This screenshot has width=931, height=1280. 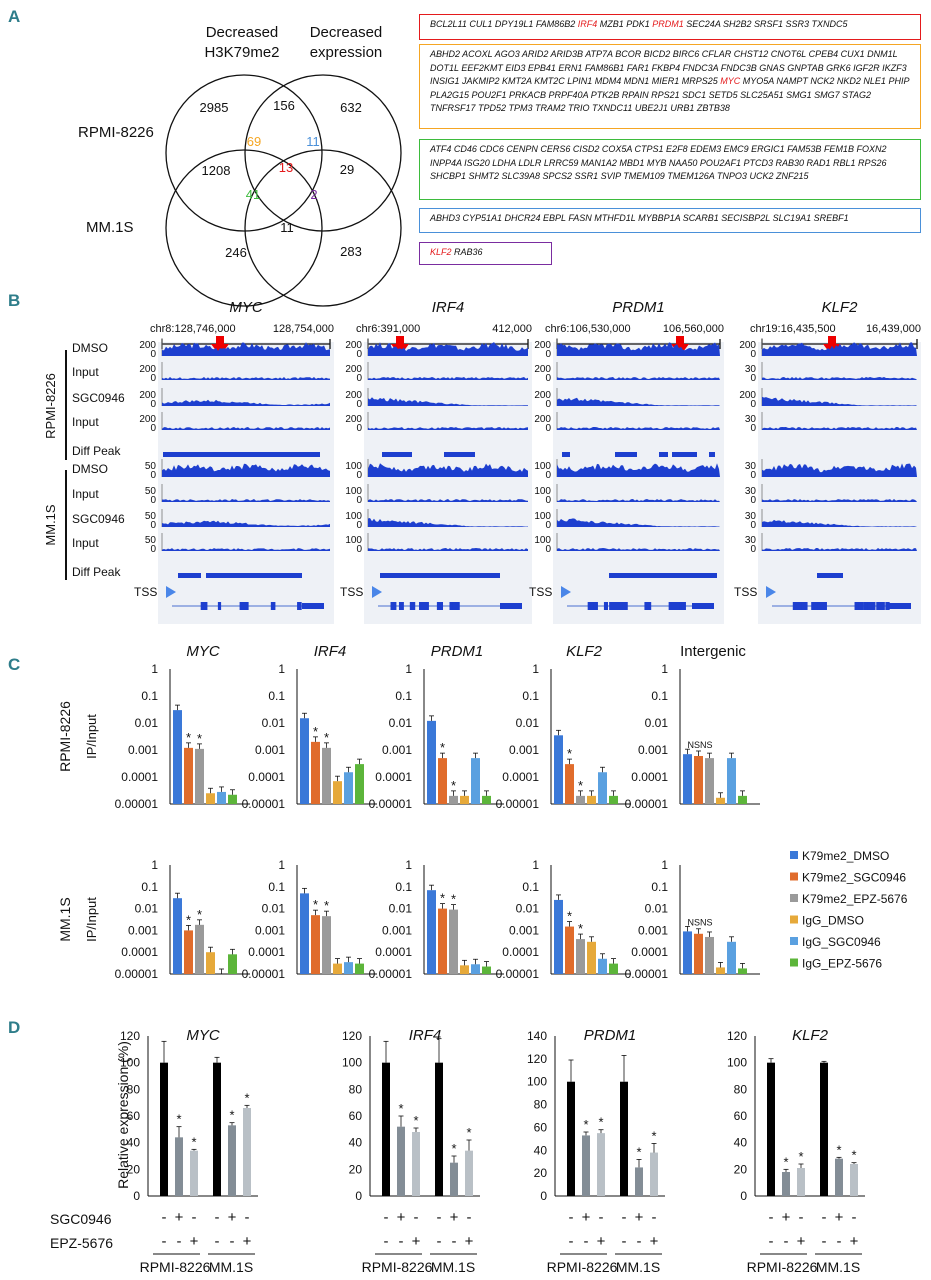 I want to click on venn-region-count: 632, so click(x=351, y=107).